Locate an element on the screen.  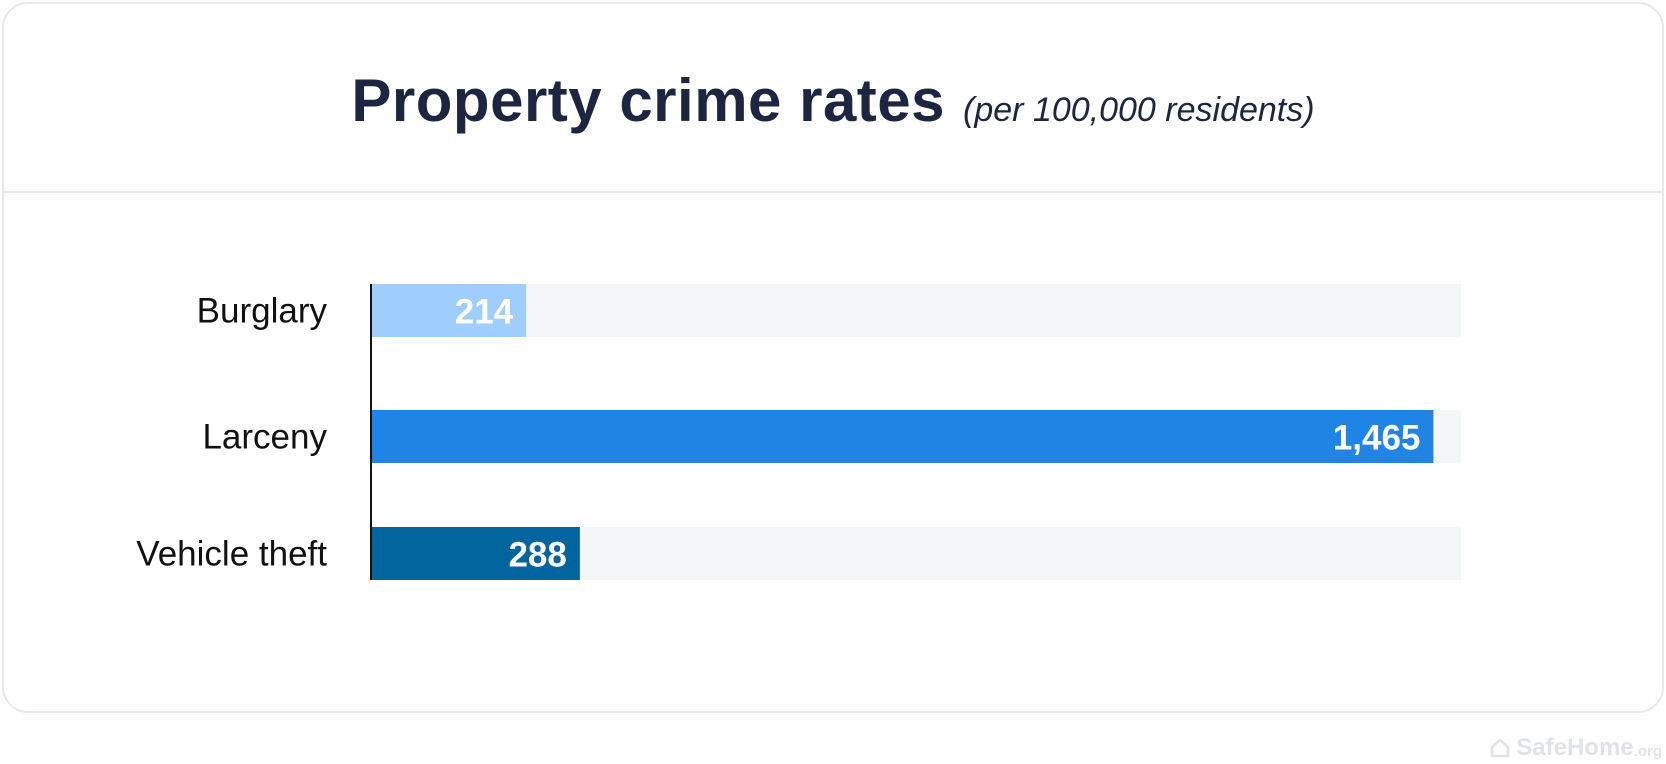
bar-burglary is located at coordinates (449, 310).